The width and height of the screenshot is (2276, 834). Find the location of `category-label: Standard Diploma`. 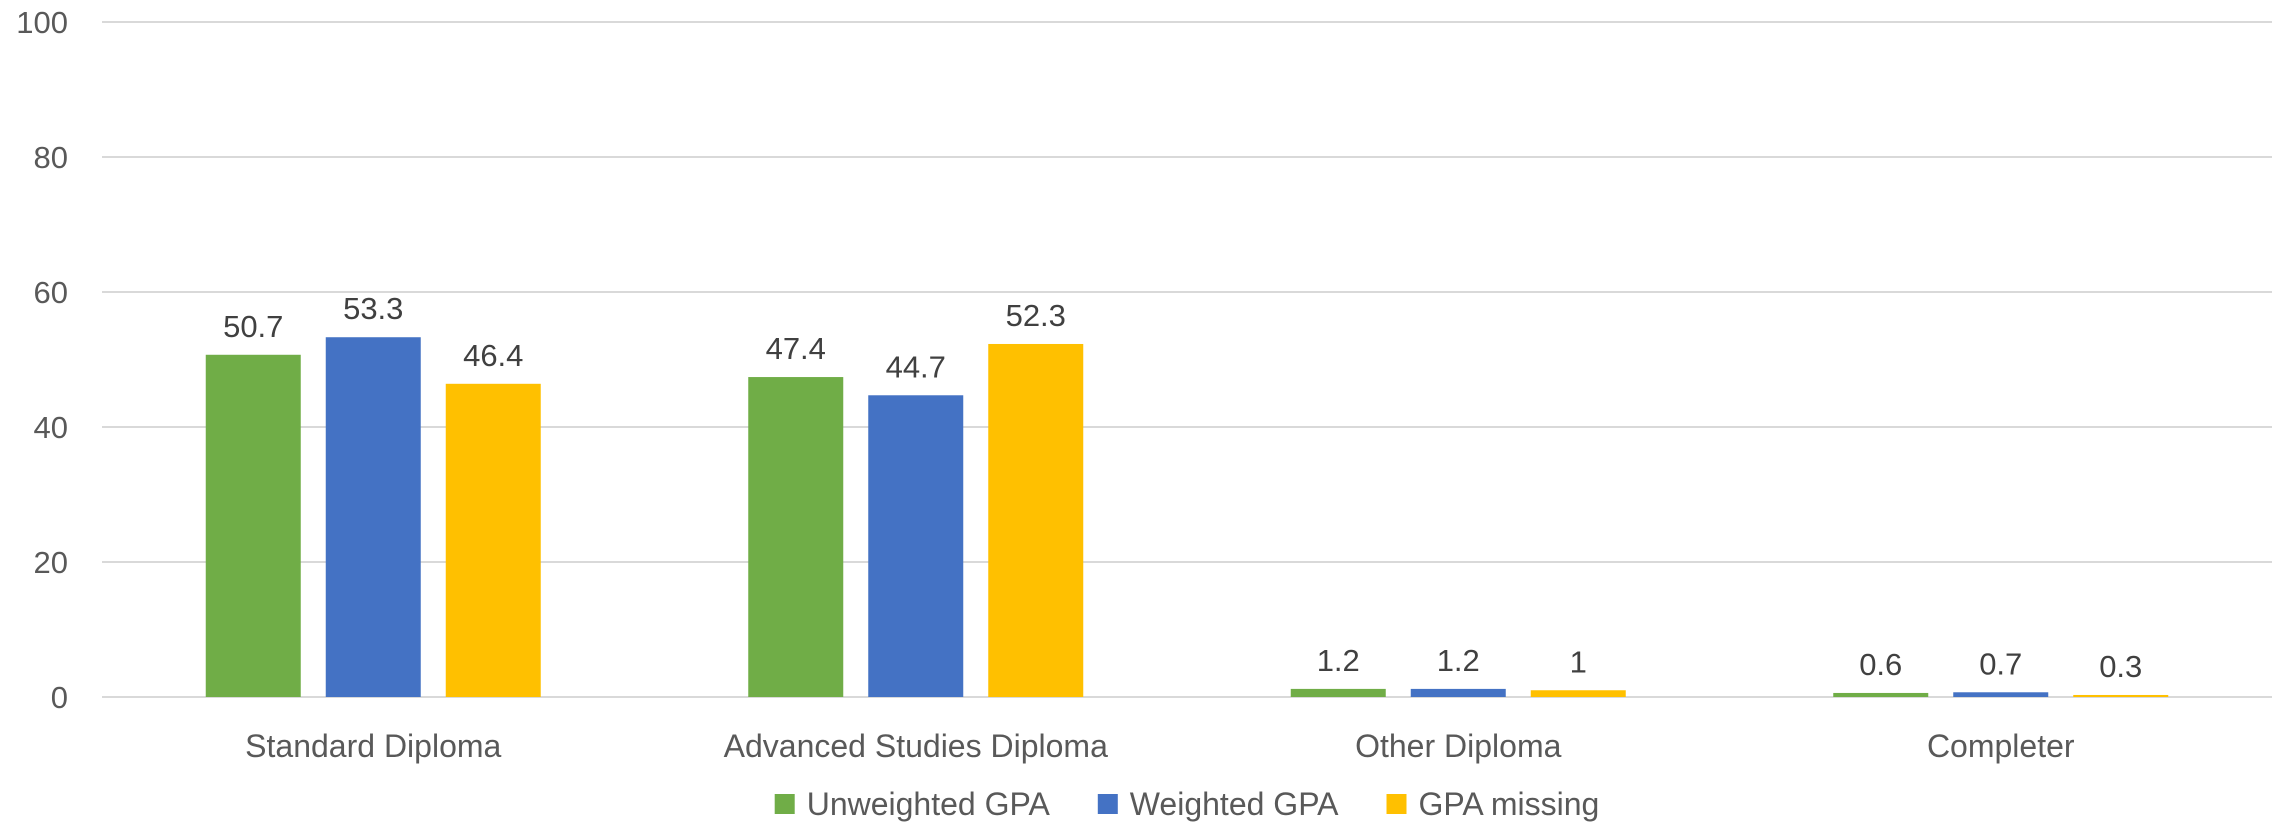

category-label: Standard Diploma is located at coordinates (373, 746).